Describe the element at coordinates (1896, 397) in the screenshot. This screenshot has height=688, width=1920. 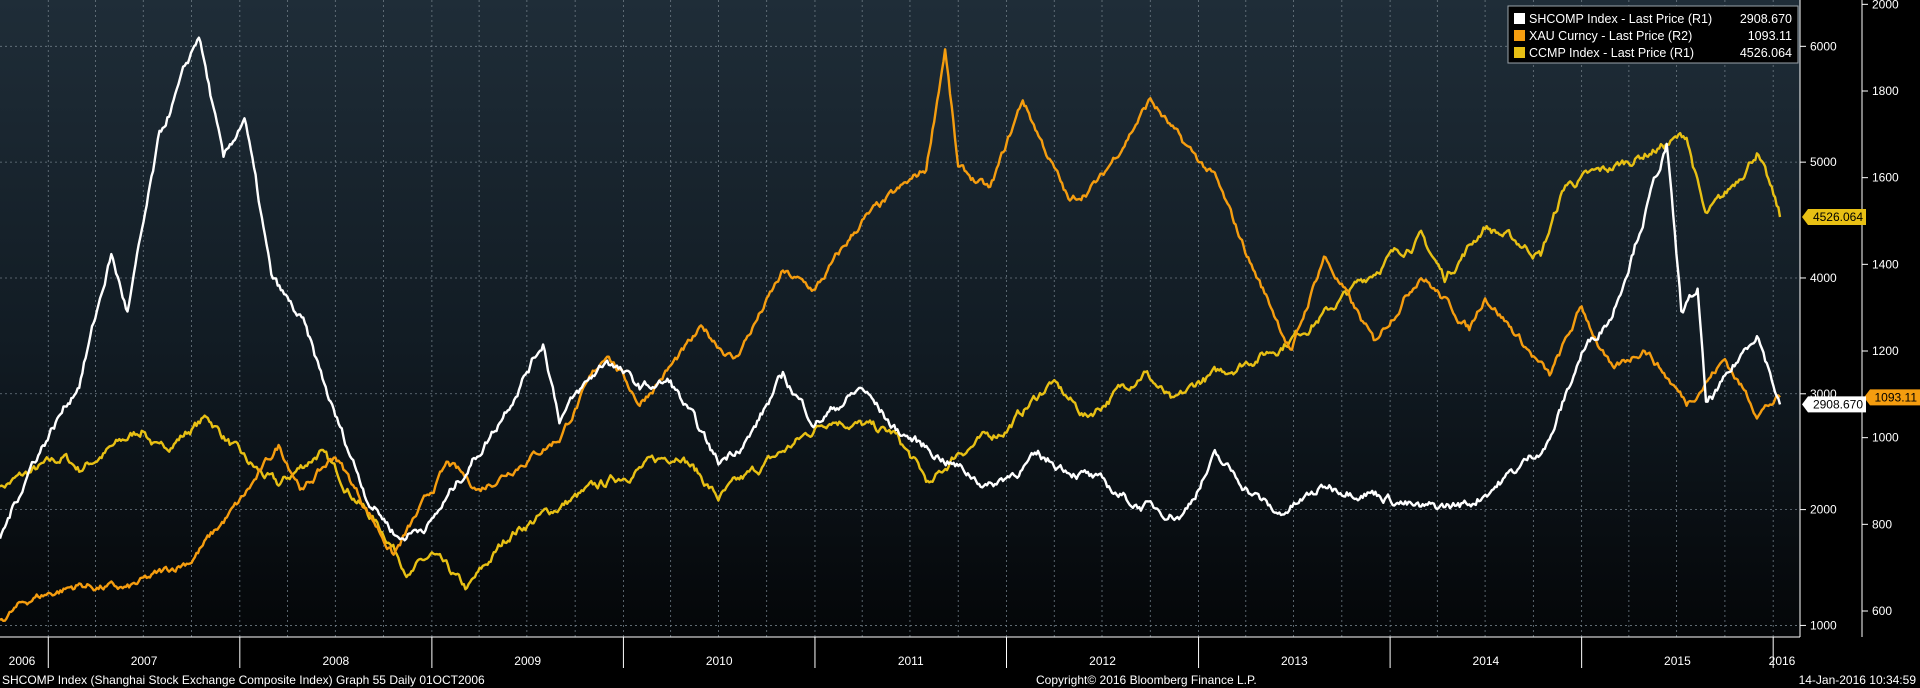
I see `last-tag-value: 1093.11` at that location.